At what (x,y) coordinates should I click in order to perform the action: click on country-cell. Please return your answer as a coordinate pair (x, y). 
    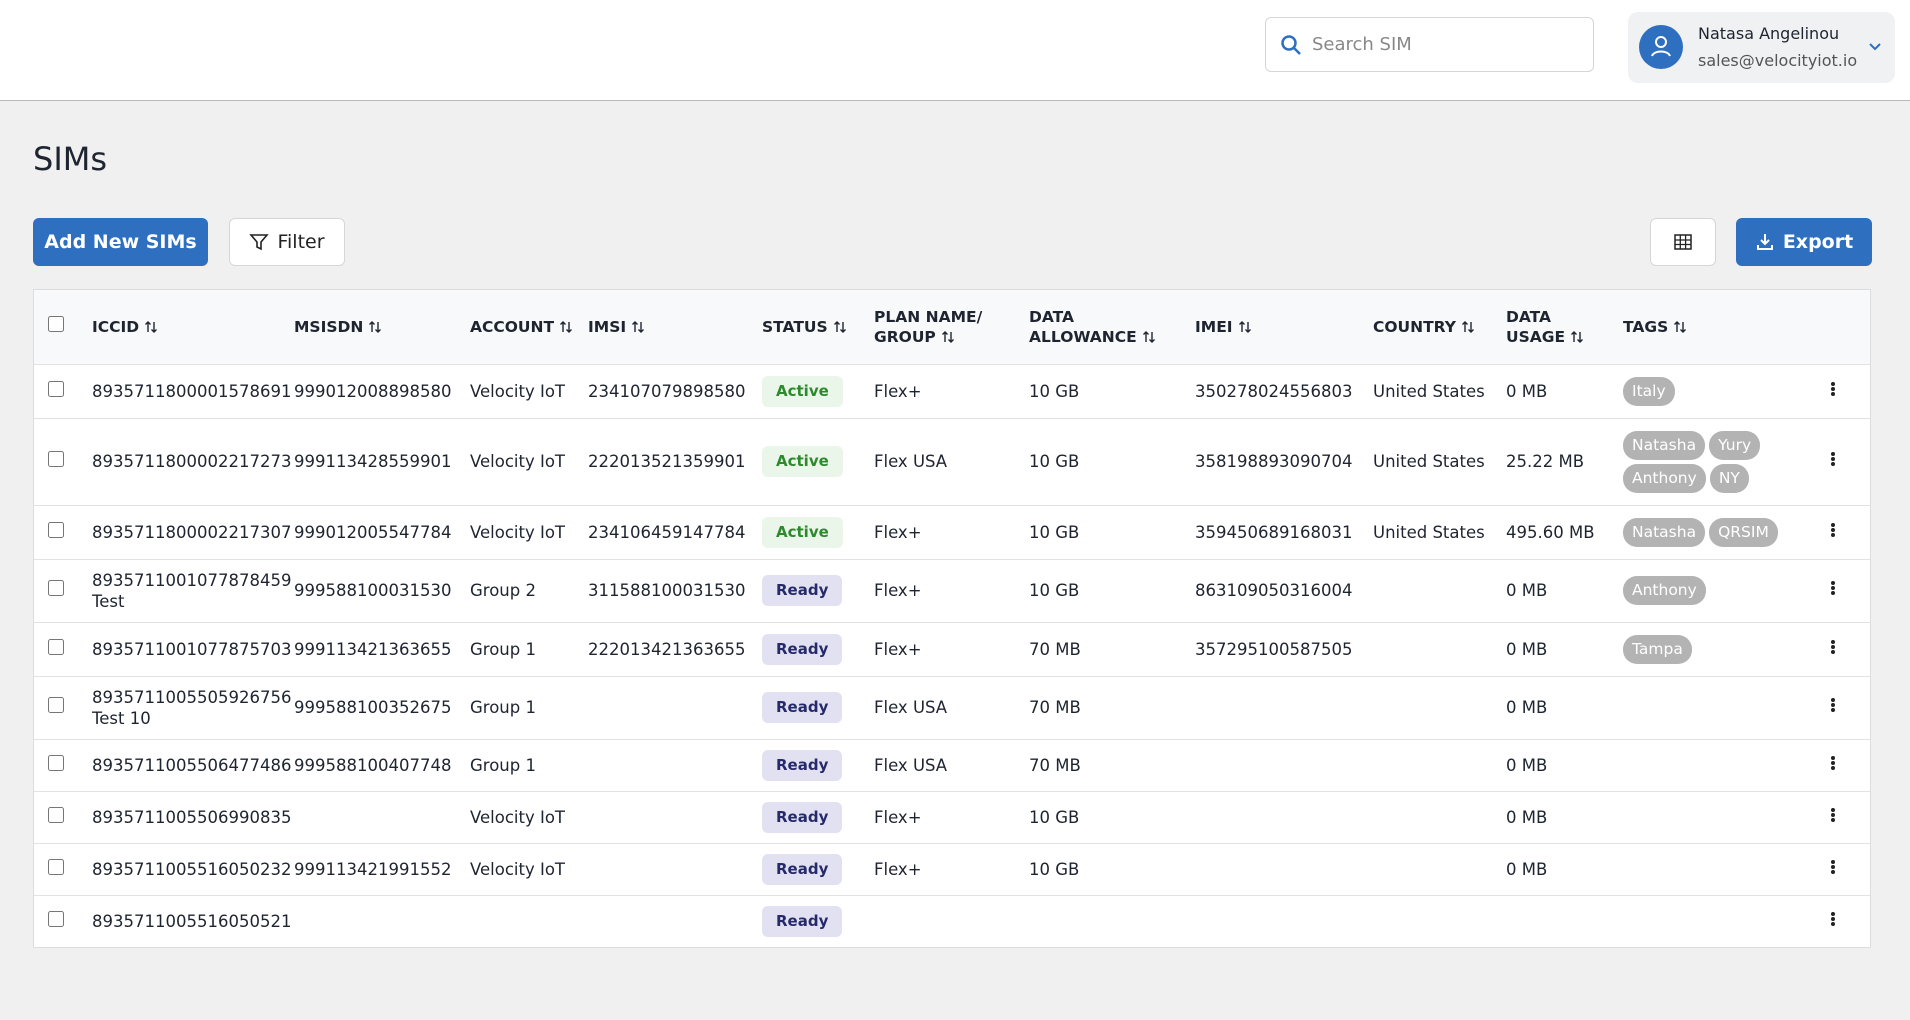
    Looking at the image, I should click on (1439, 816).